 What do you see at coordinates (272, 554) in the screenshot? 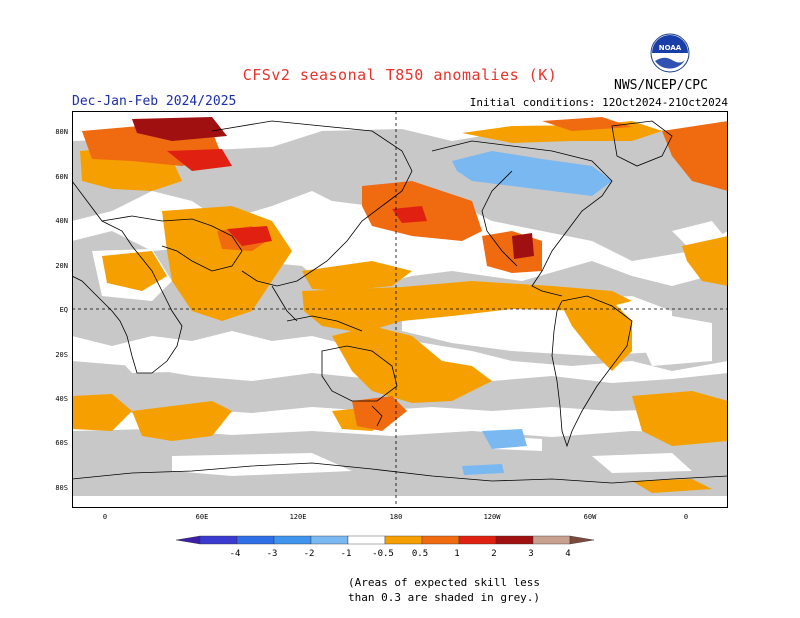
I see `colorbar-label: -3` at bounding box center [272, 554].